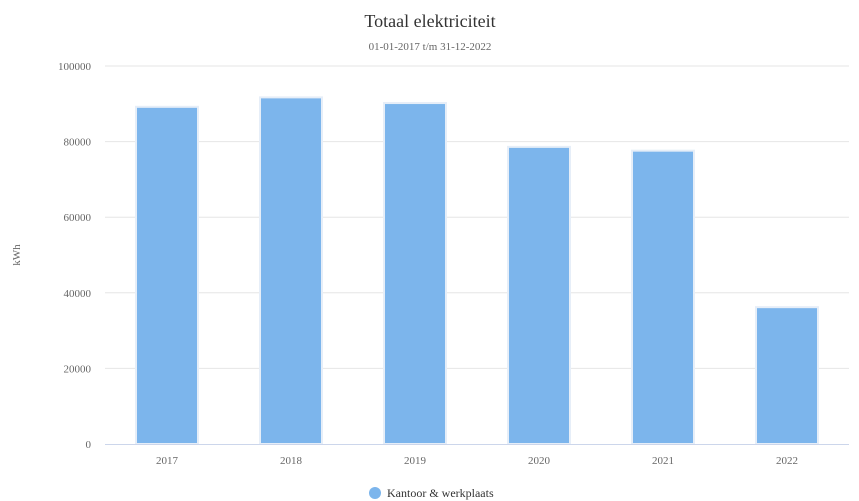 The width and height of the screenshot is (859, 501). I want to click on chart-title: Totaal elektriciteit, so click(429, 21).